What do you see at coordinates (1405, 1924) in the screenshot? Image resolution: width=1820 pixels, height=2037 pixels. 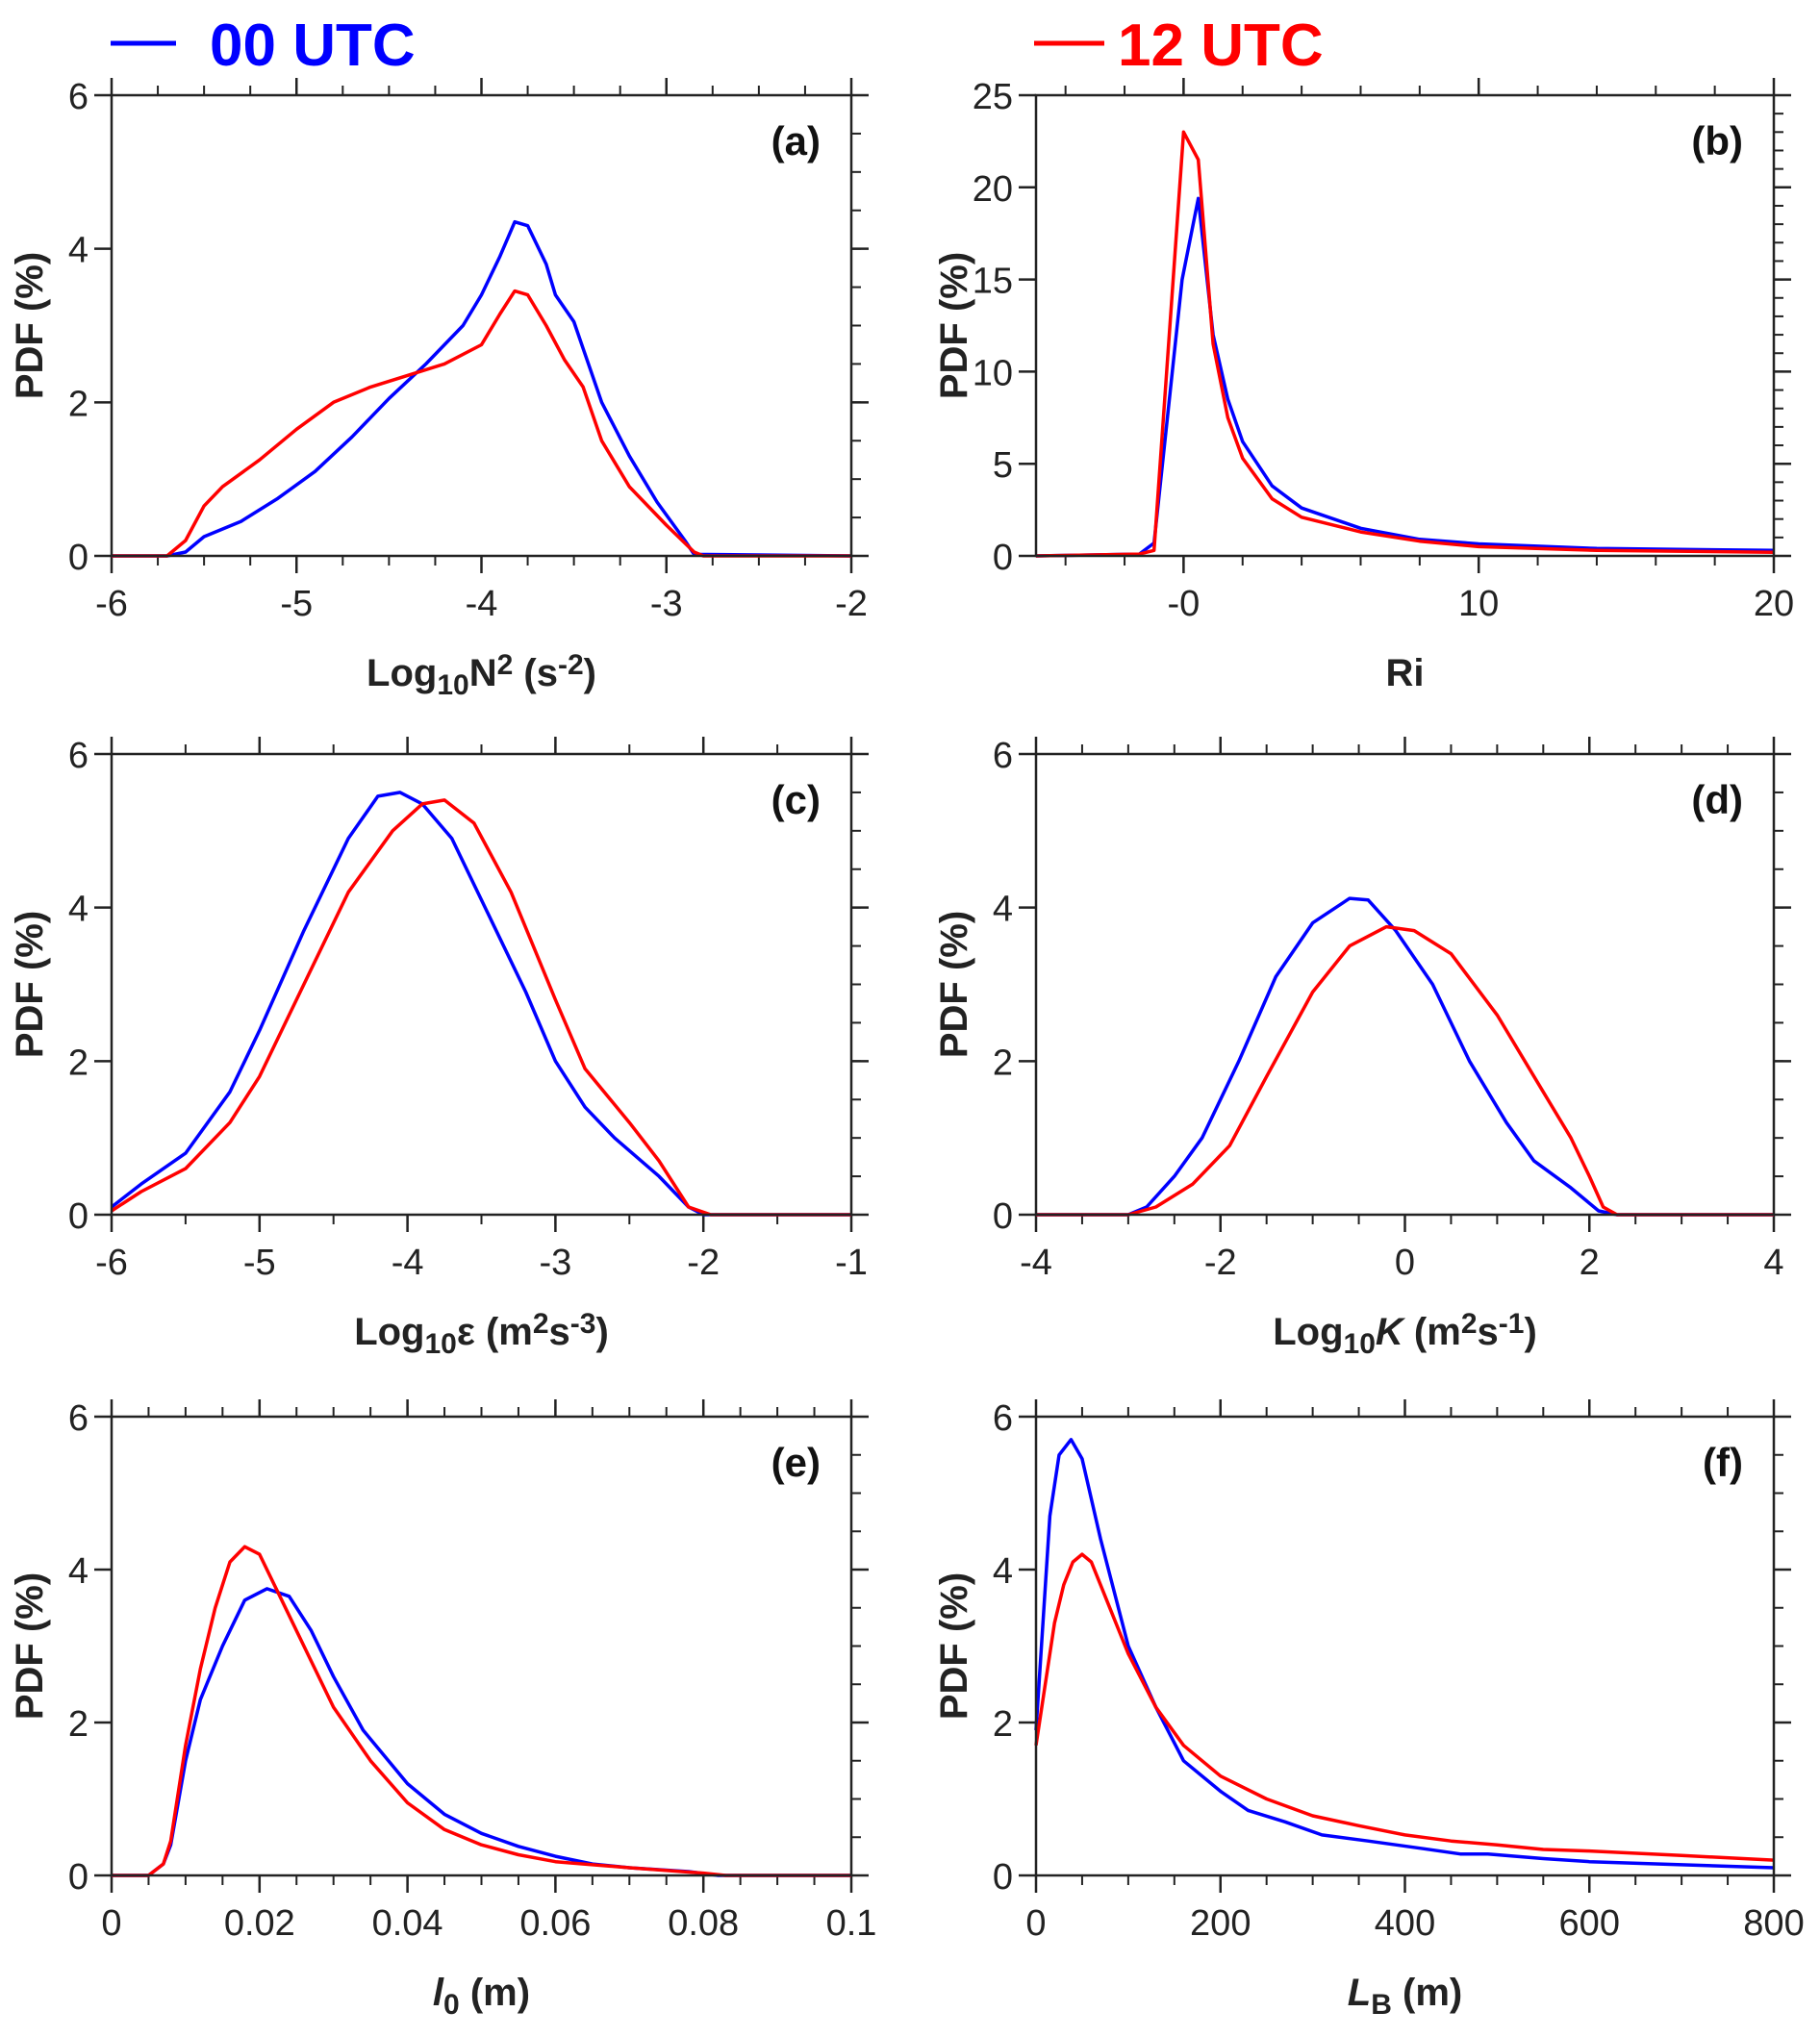 I see `x-tick-label: 400` at bounding box center [1405, 1924].